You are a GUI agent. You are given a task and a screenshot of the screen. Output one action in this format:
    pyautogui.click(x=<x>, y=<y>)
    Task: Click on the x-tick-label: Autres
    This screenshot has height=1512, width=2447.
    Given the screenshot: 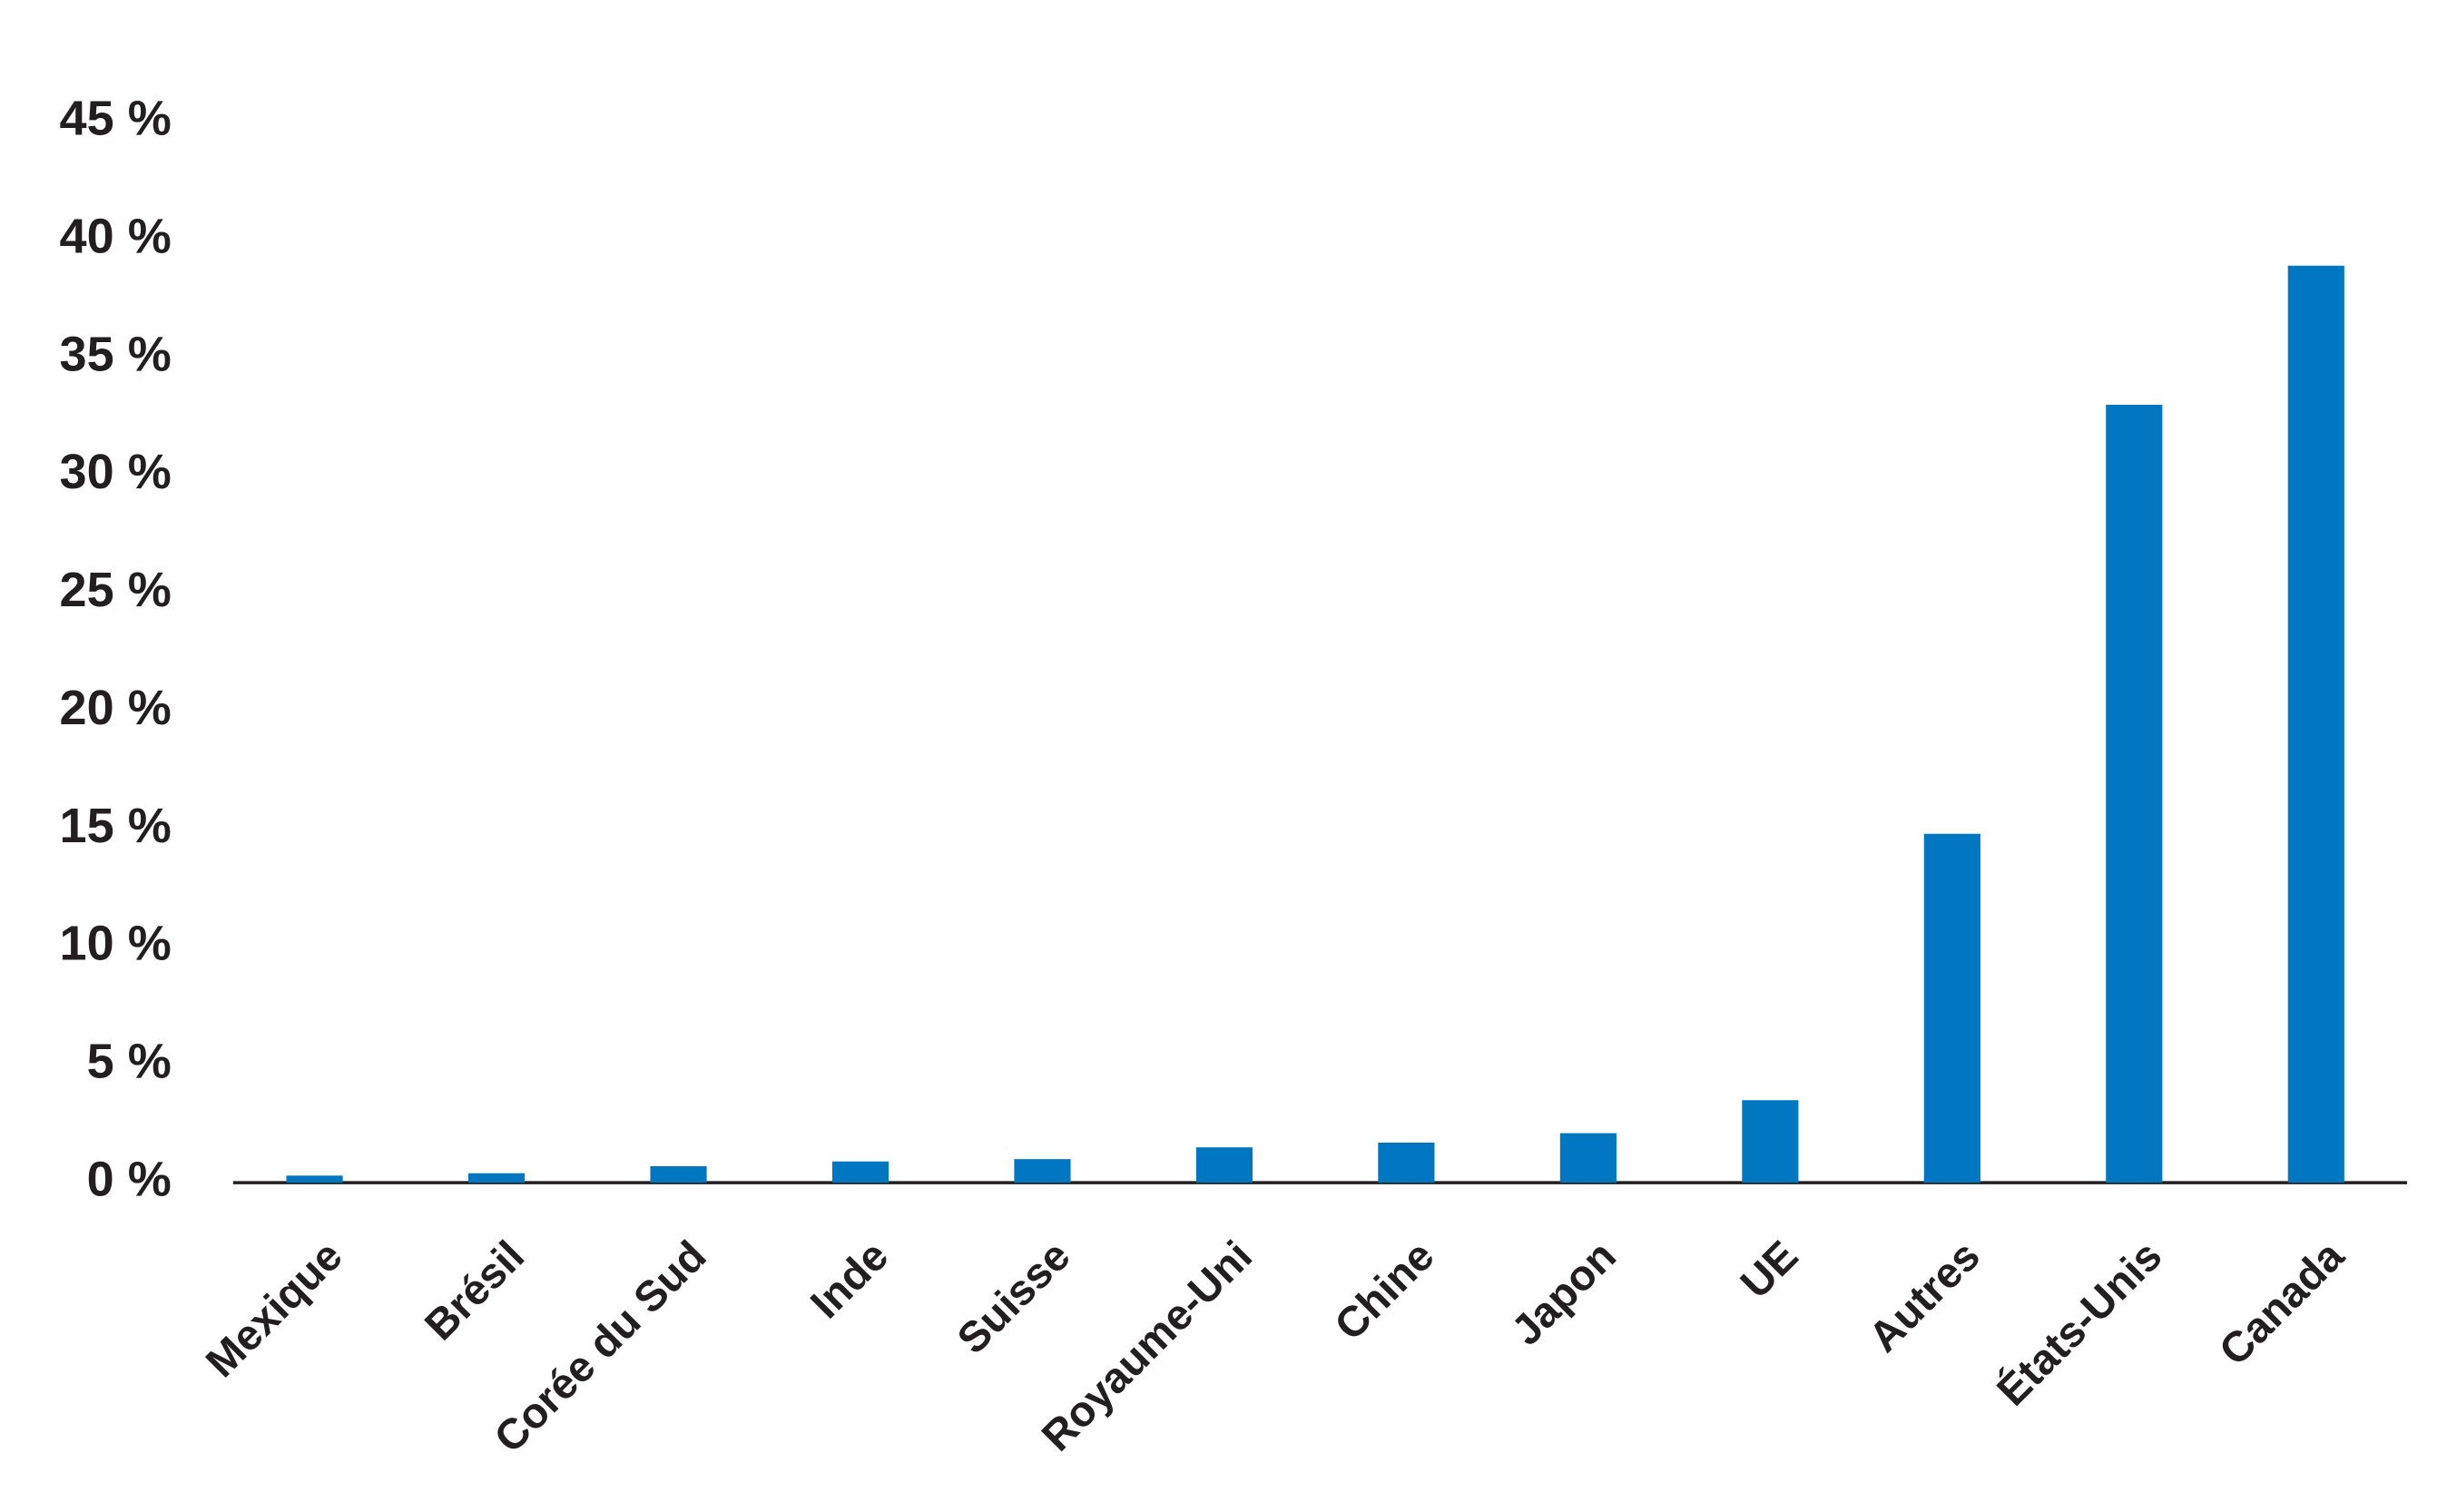 What is the action you would take?
    pyautogui.click(x=1924, y=1296)
    